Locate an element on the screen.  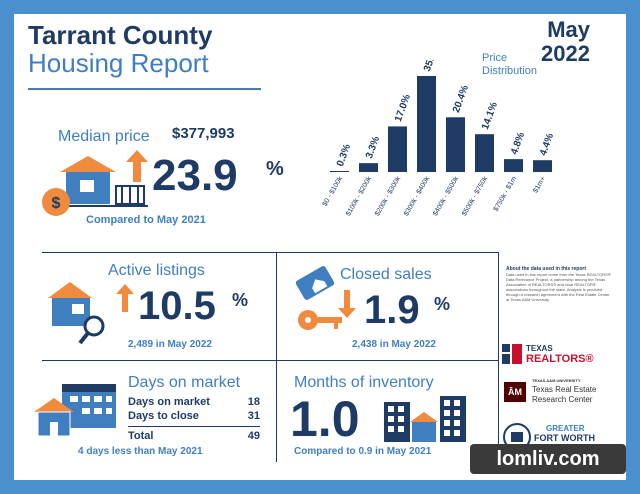
months-of-inventory-label: Months of inventory is located at coordinates (364, 382).